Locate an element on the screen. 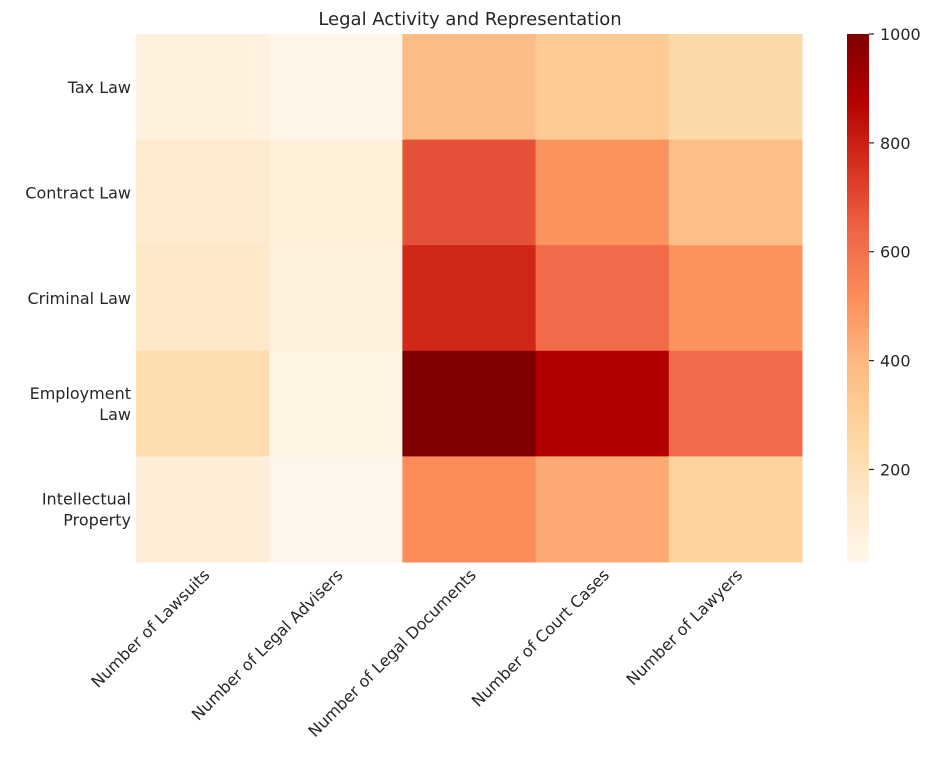 The width and height of the screenshot is (941, 776). row-label: Intellectual Property is located at coordinates (86, 510).